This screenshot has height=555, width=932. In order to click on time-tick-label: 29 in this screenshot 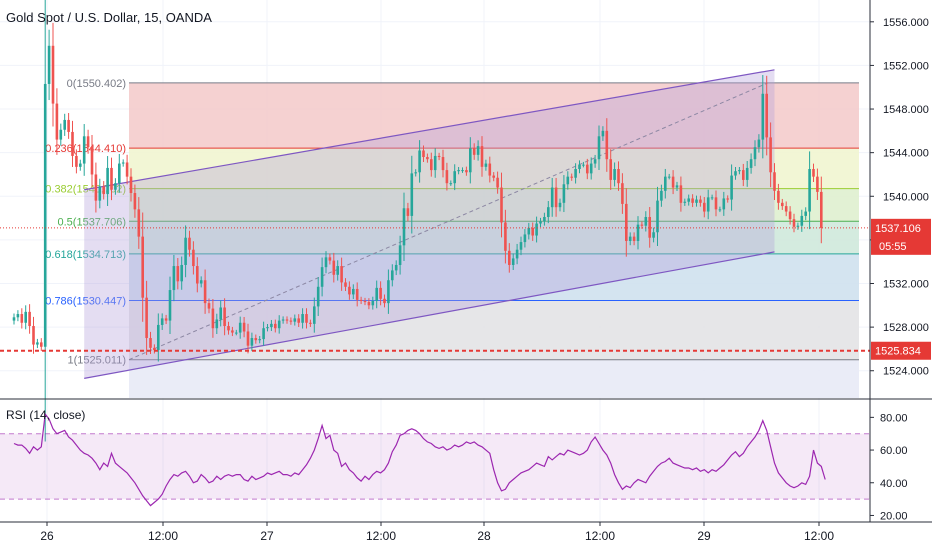, I will do `click(704, 536)`.